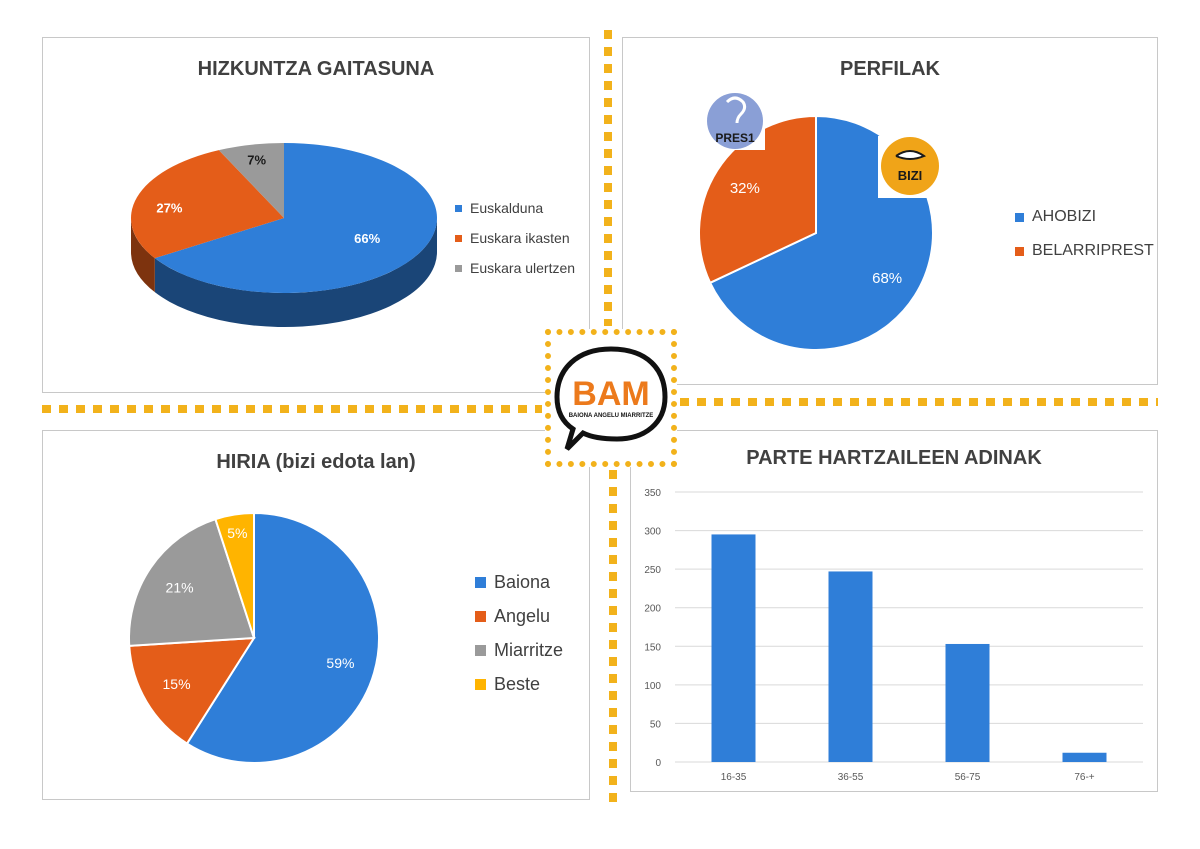  I want to click on x-tick-label: 76-+, so click(1084, 777).